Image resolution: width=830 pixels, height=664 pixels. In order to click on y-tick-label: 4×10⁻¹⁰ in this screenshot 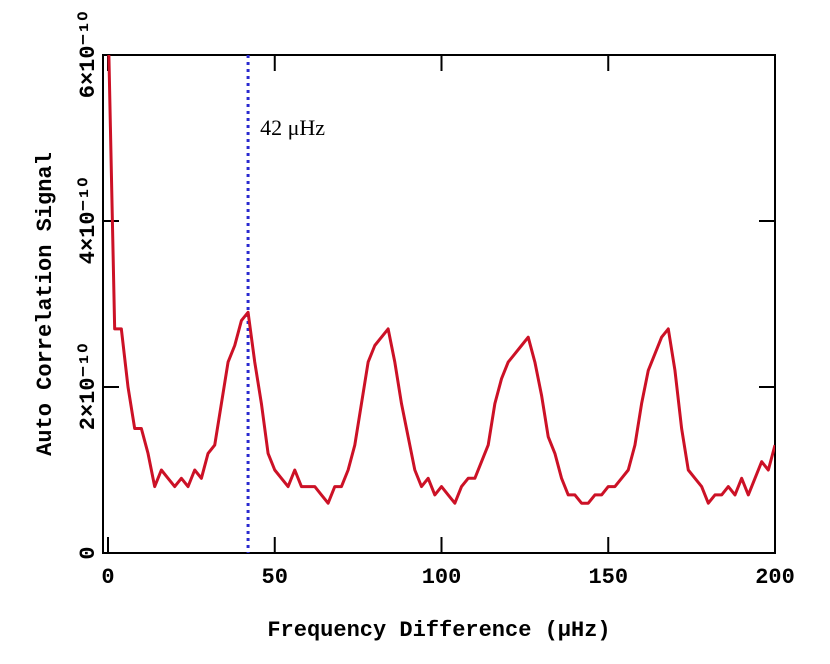, I will do `click(88, 221)`.